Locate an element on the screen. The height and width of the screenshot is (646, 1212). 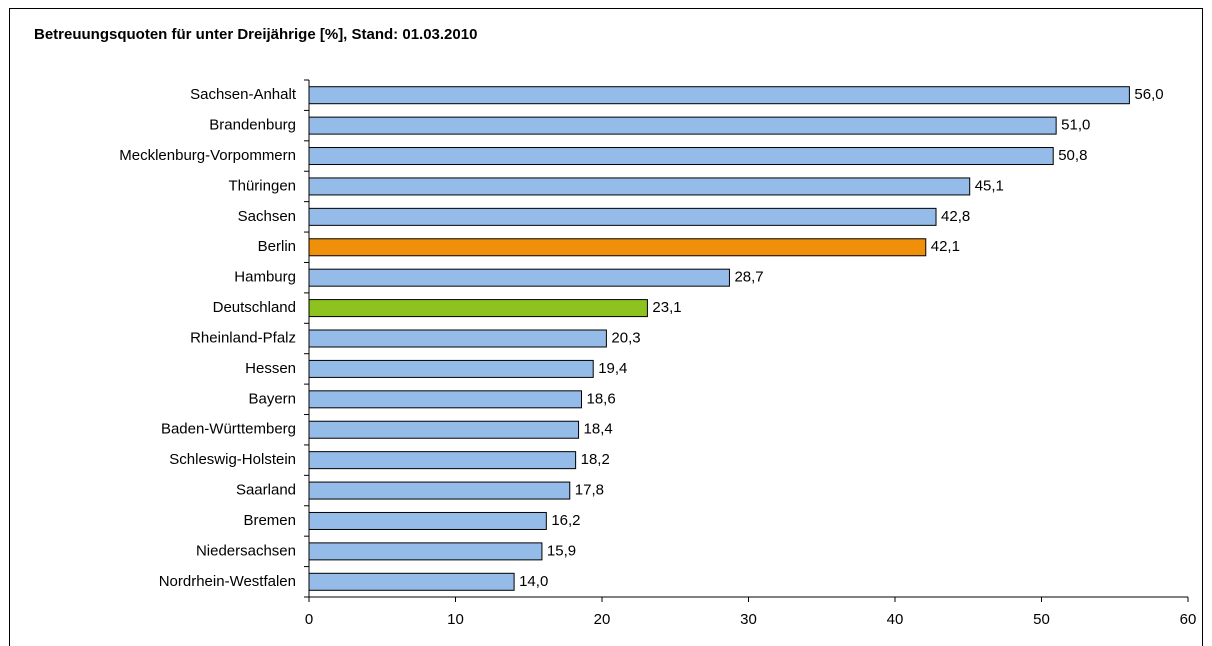
value-label: 18,4 is located at coordinates (598, 429).